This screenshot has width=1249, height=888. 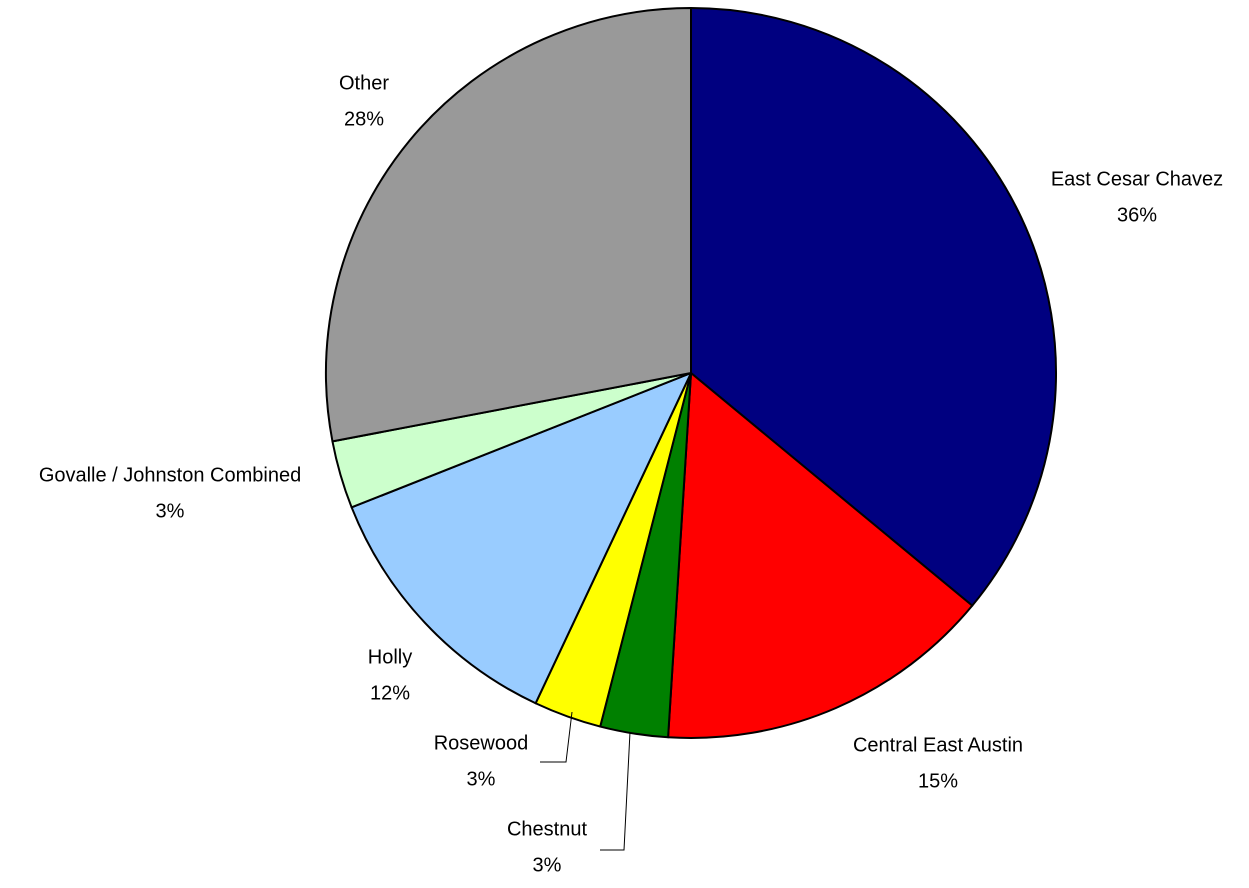 I want to click on slice-label: East Cesar Chavez, so click(x=1137, y=179).